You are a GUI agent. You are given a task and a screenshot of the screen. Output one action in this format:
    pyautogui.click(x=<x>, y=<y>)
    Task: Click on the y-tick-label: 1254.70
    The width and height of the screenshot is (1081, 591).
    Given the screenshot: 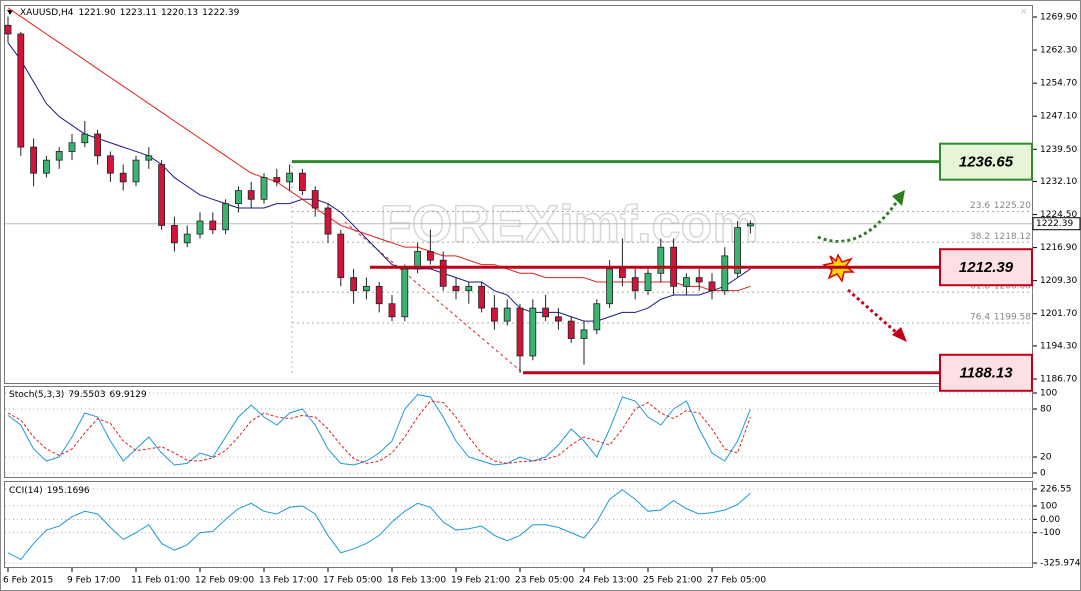 What is the action you would take?
    pyautogui.click(x=1058, y=84)
    